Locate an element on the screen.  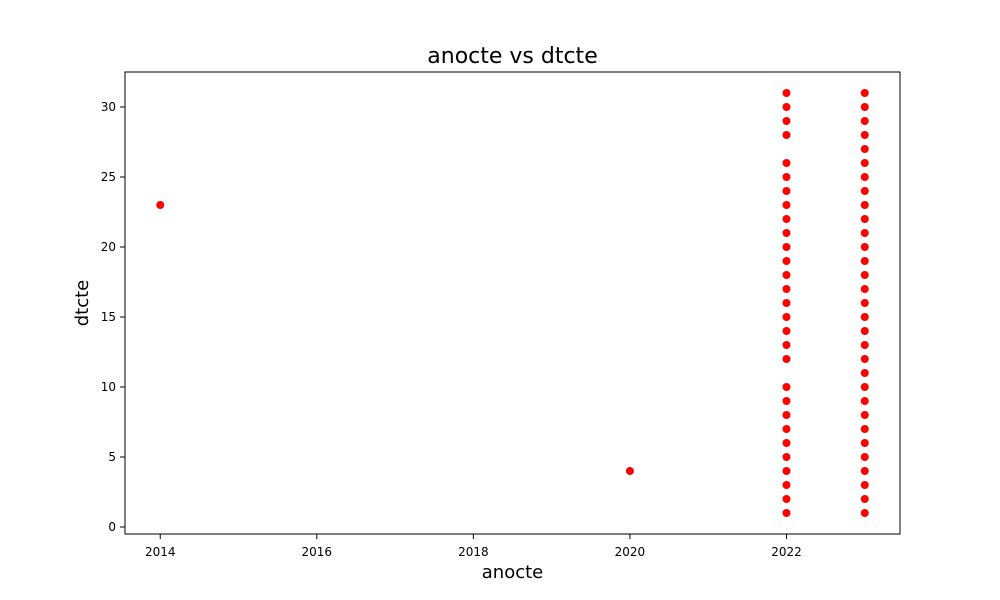
y-tick-label: 10 is located at coordinates (108, 387).